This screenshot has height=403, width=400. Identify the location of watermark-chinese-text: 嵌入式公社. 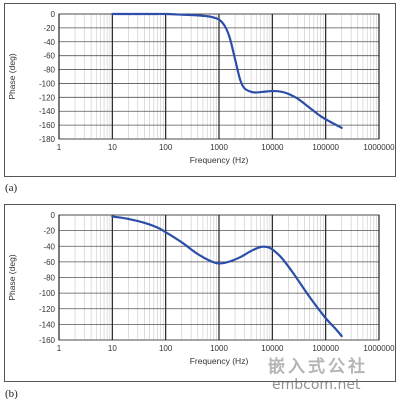
(318, 367).